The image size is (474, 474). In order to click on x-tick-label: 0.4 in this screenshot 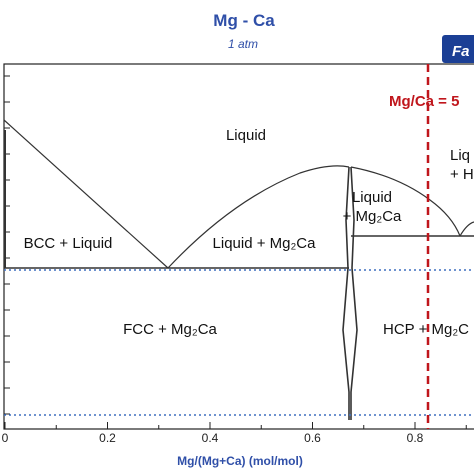, I will do `click(210, 438)`.